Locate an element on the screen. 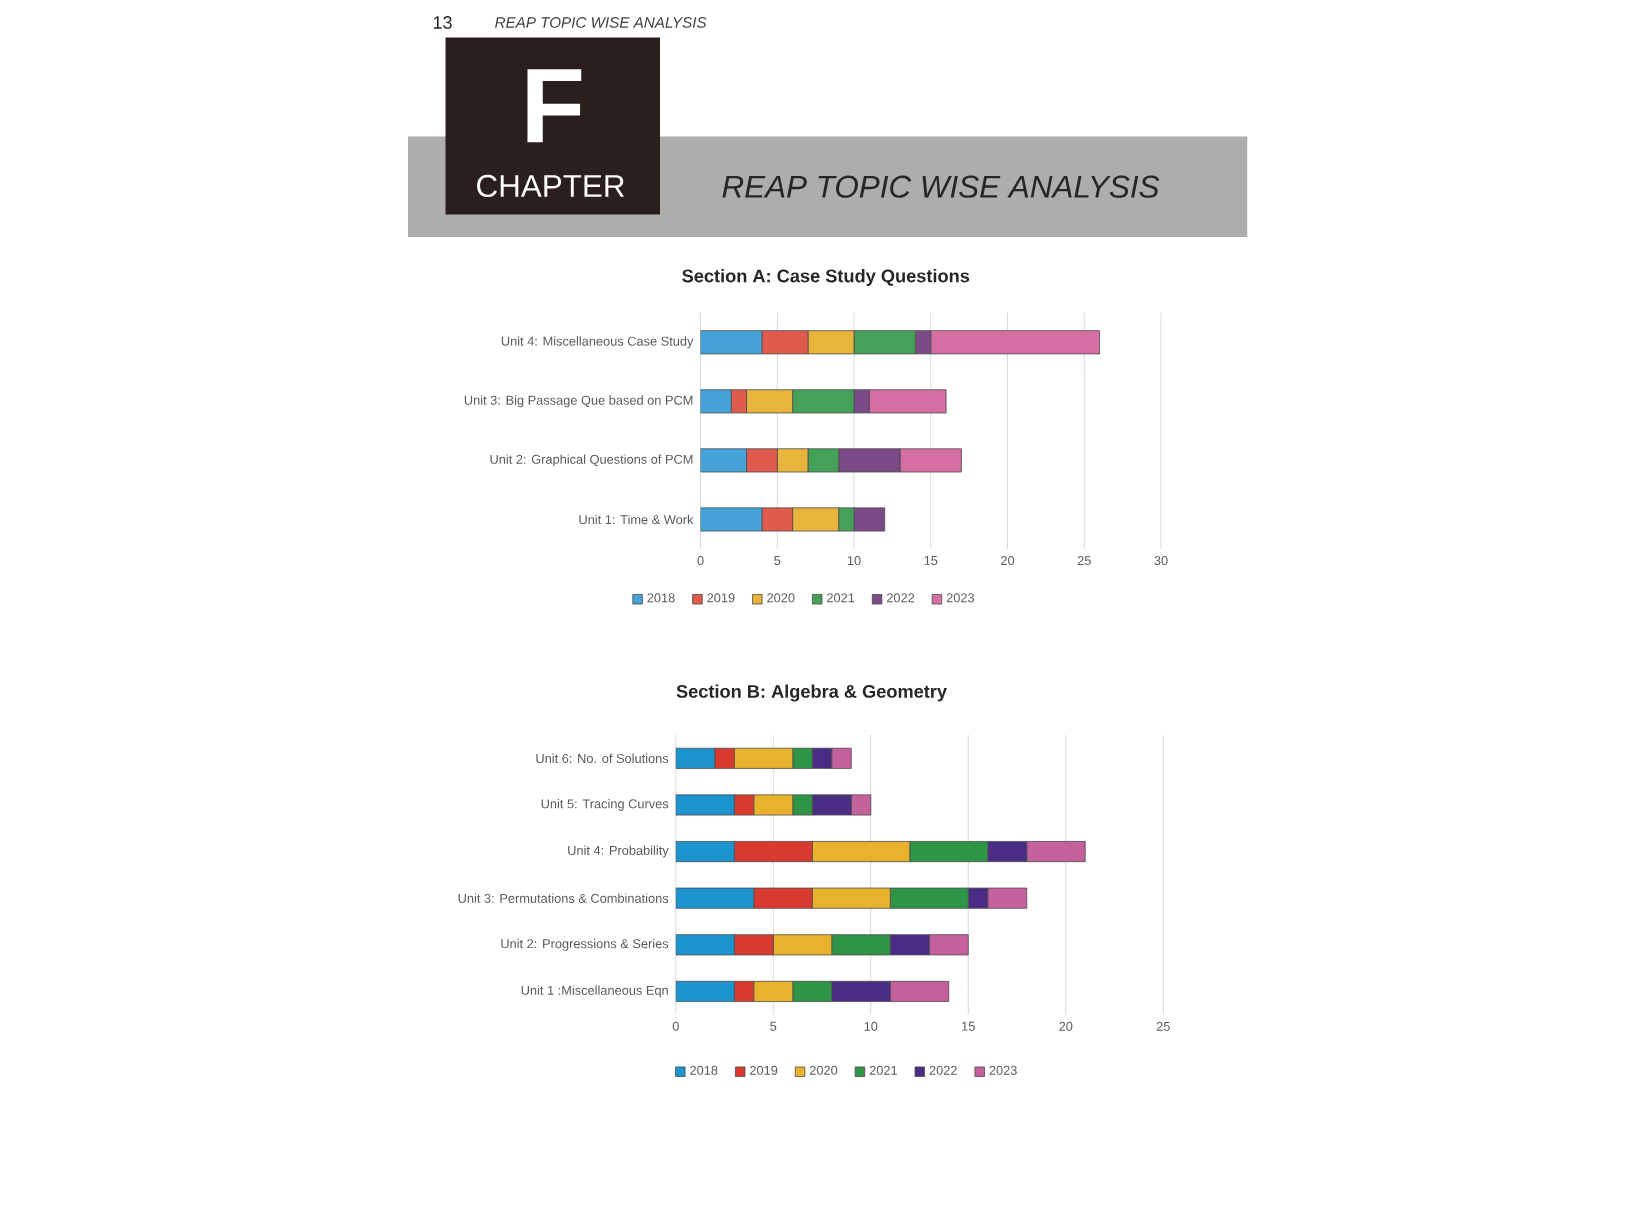 The width and height of the screenshot is (1632, 1224). chart-title: Section A: Case Study Questions is located at coordinates (826, 277).